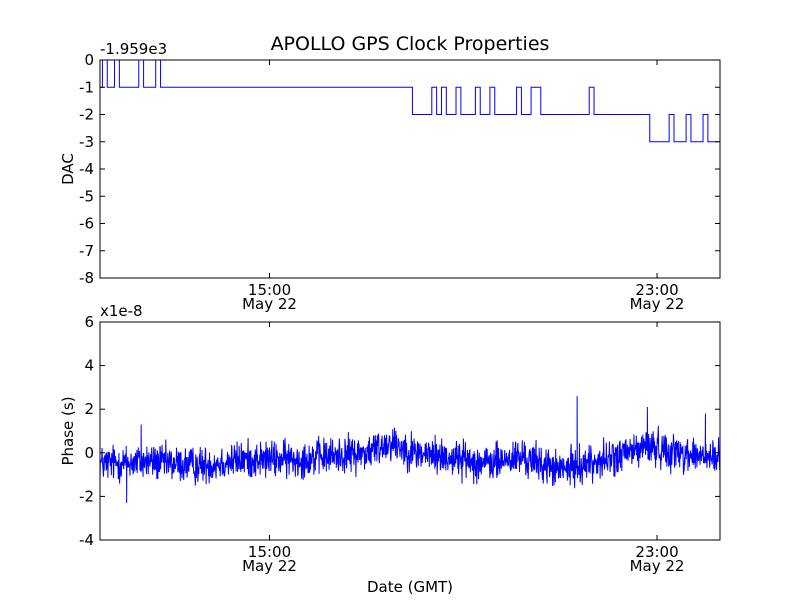 The height and width of the screenshot is (600, 800). I want to click on dac-ytick-label: -8, so click(86, 278).